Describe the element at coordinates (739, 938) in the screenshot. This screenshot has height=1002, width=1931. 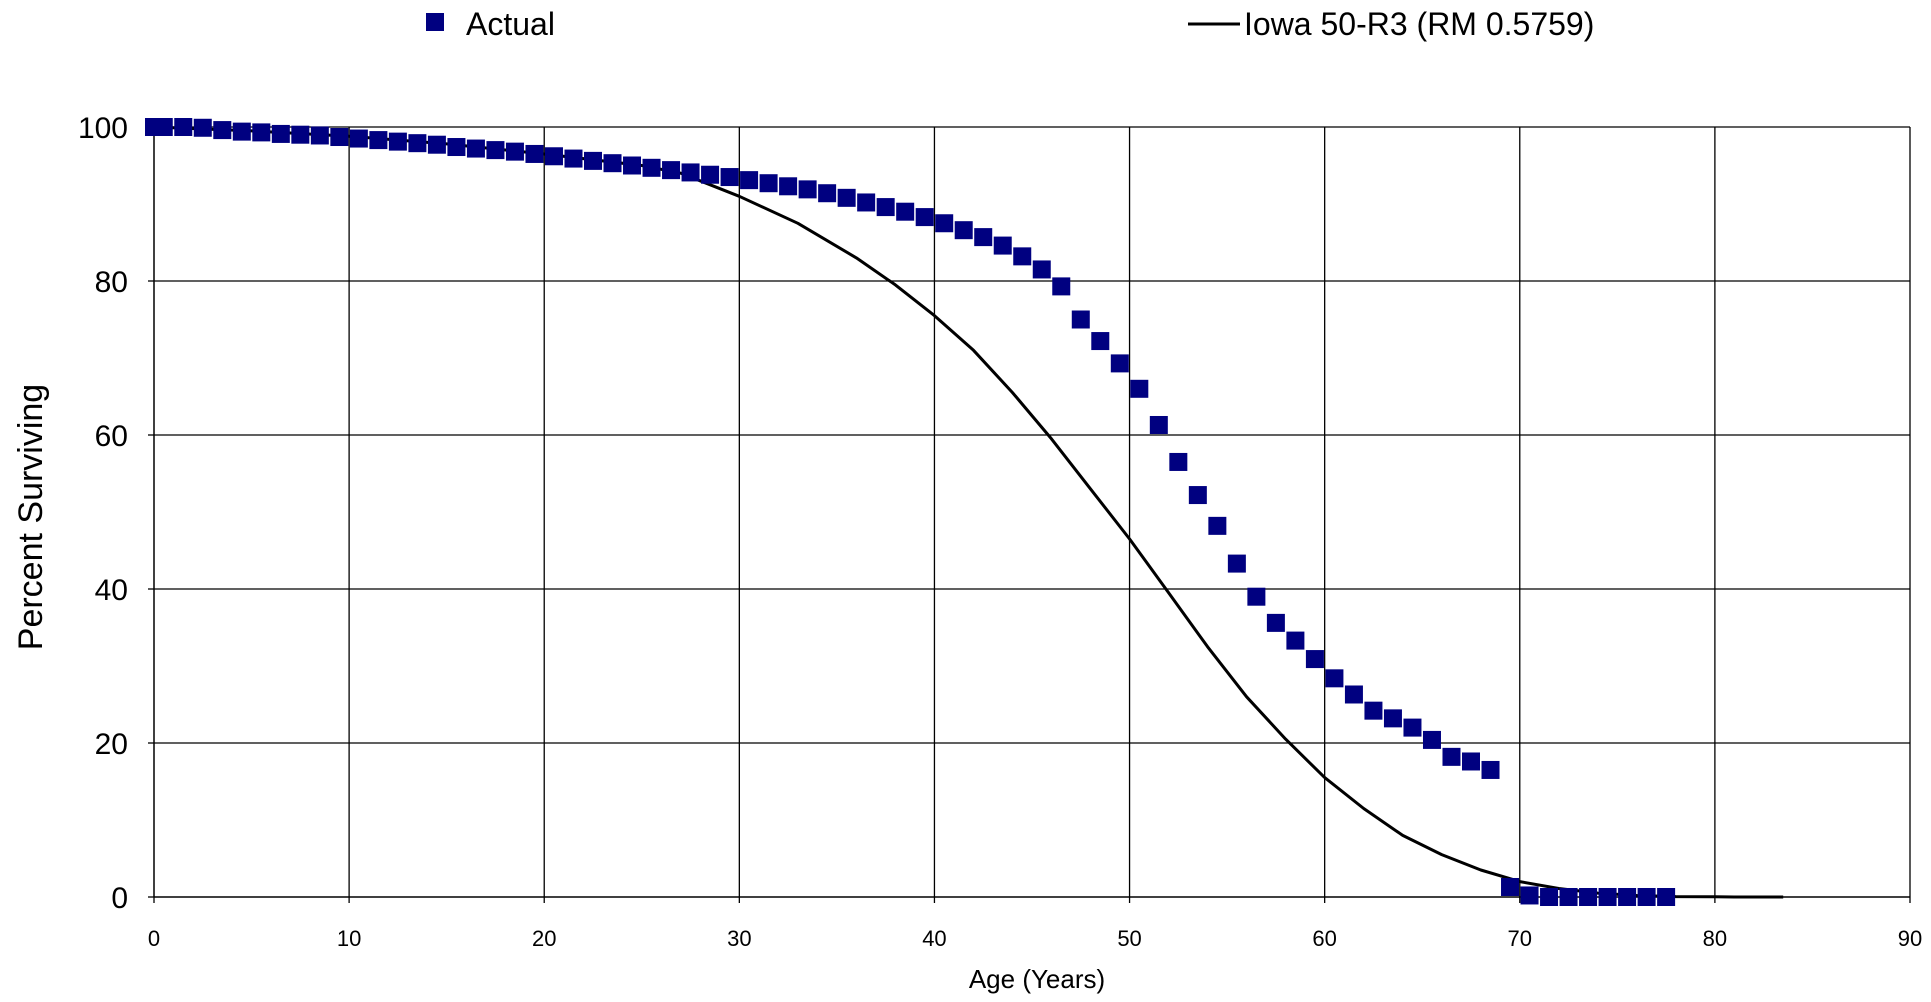
I see `x-tick-label: 30` at that location.